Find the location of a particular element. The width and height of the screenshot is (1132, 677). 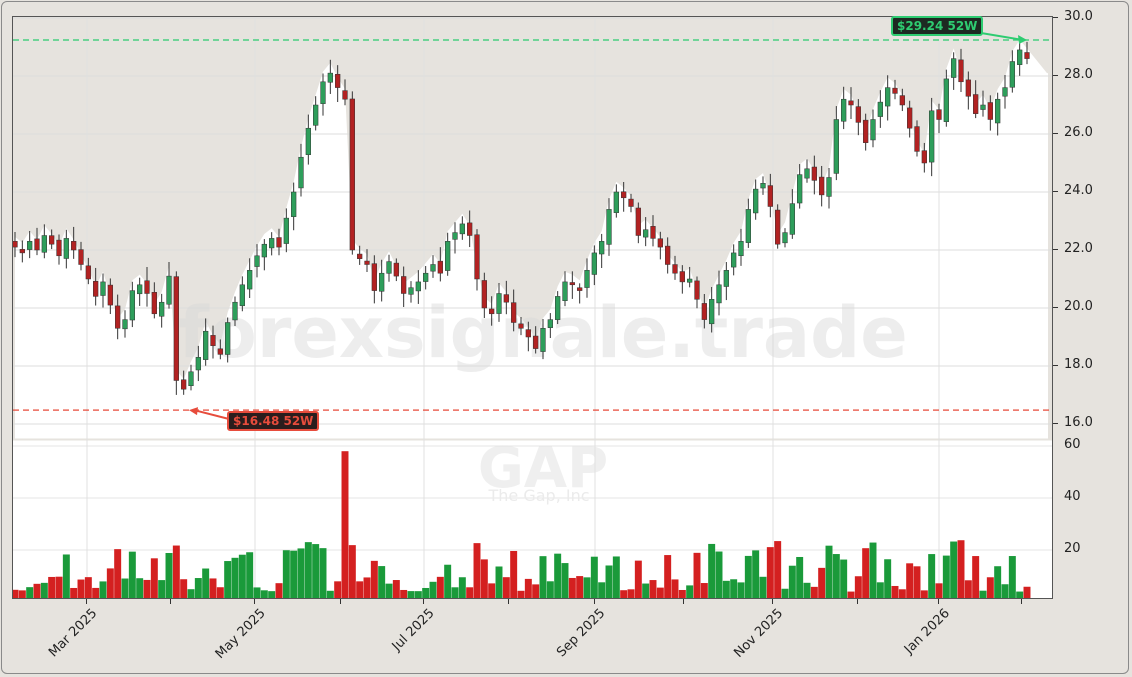

high-52w-label: $29.24 52W is located at coordinates (937, 26).